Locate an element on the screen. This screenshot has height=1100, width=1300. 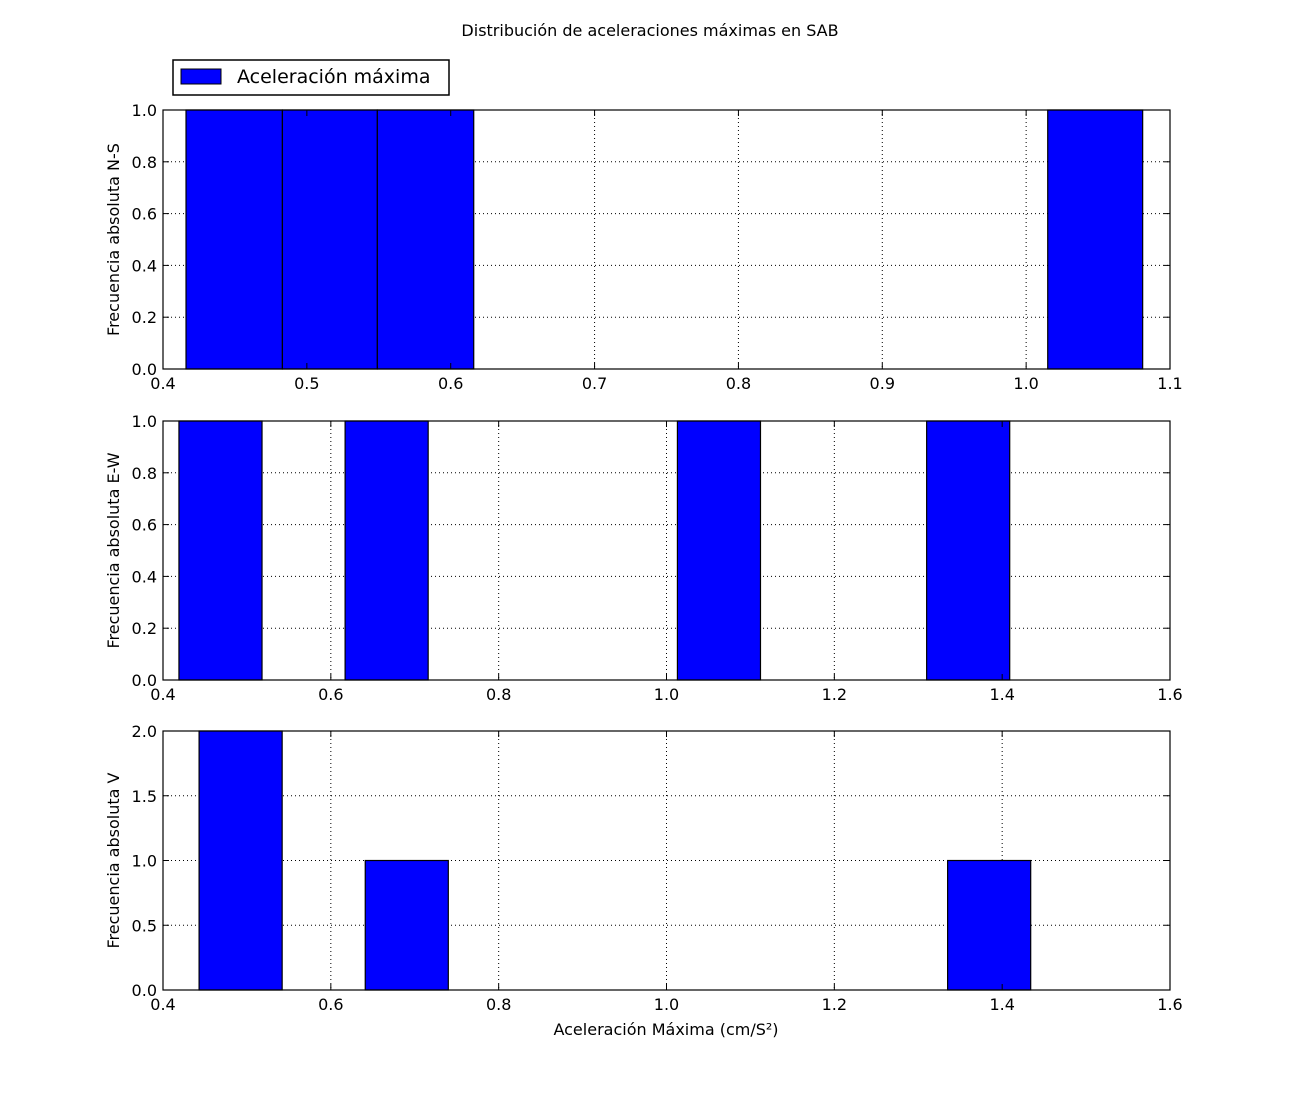
x-tick-label: 0.5 is located at coordinates (306, 383).